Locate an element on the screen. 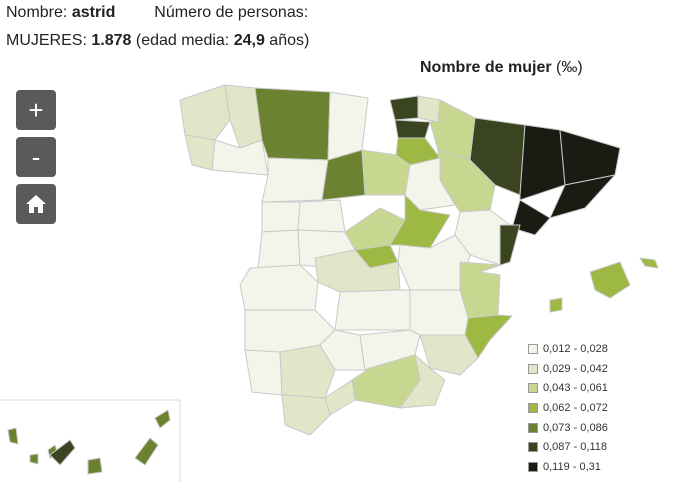  province-tenerife is located at coordinates (62, 452).